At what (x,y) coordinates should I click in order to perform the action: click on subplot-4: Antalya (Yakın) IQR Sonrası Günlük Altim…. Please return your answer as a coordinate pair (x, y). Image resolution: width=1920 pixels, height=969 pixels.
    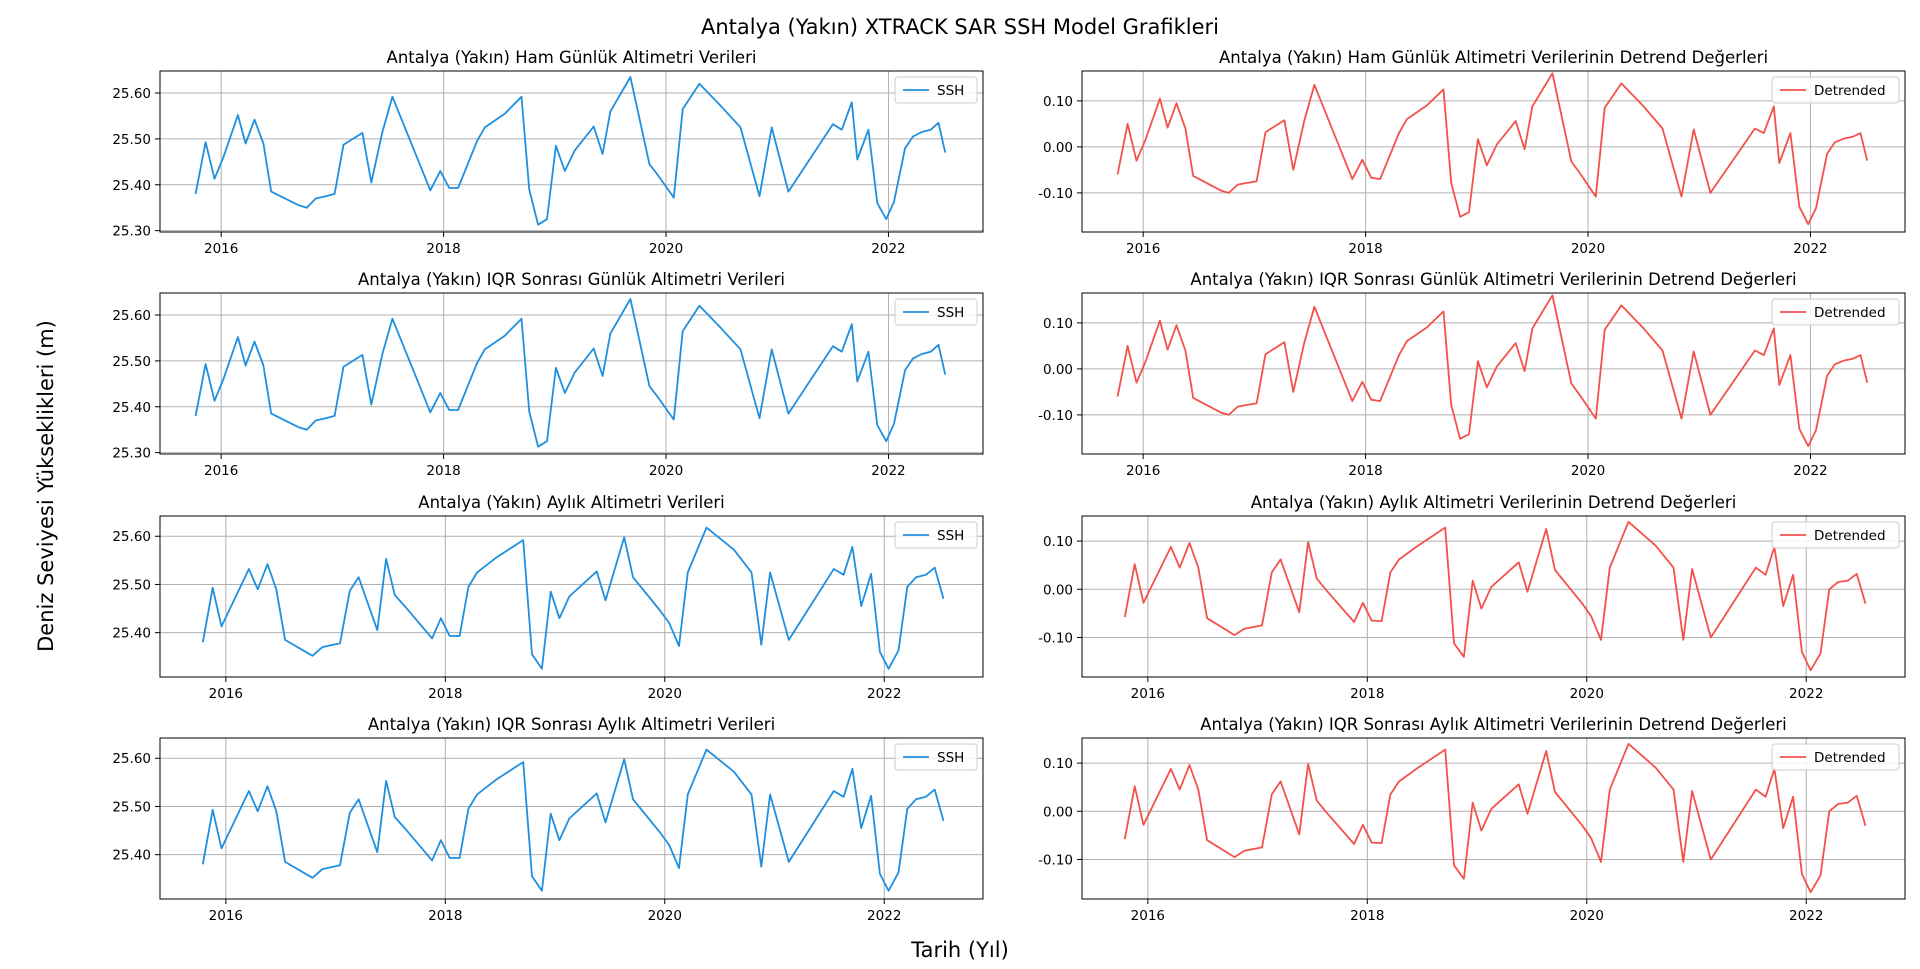
    Looking at the image, I should click on (1472, 374).